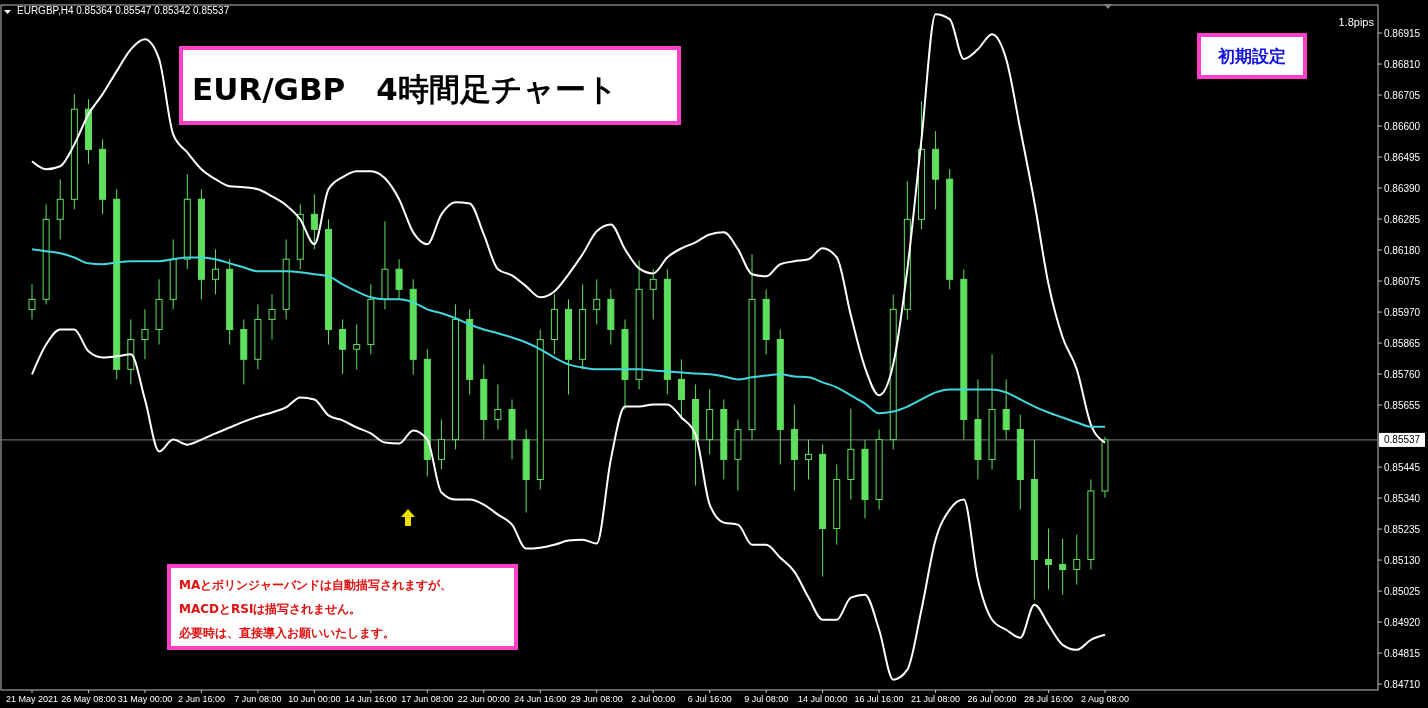 This screenshot has height=708, width=1428. Describe the element at coordinates (270, 609) in the screenshot. I see `annotation: MACDとRSIは描写されません。` at that location.